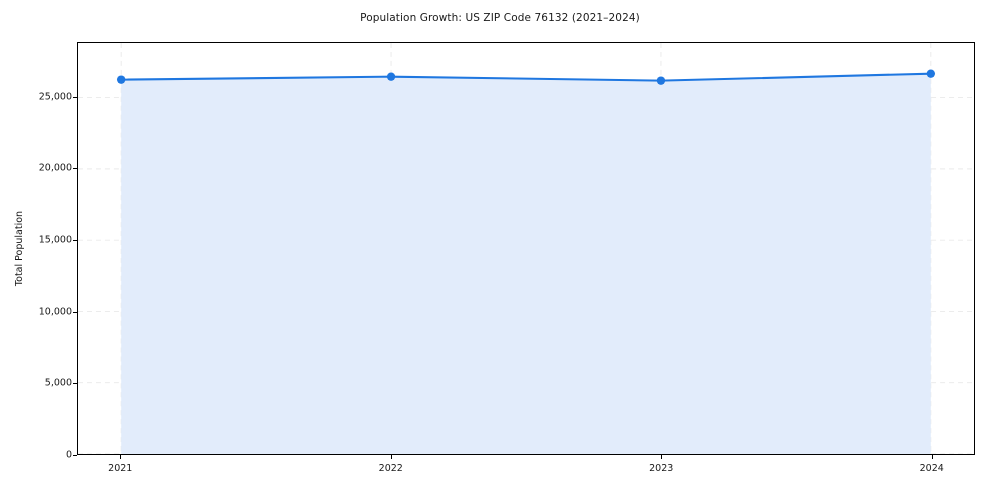 The image size is (1000, 500). Describe the element at coordinates (41, 250) in the screenshot. I see `y-axis-tick-labels: 0 5,000 10,000 15,000 20,000 25,000` at that location.